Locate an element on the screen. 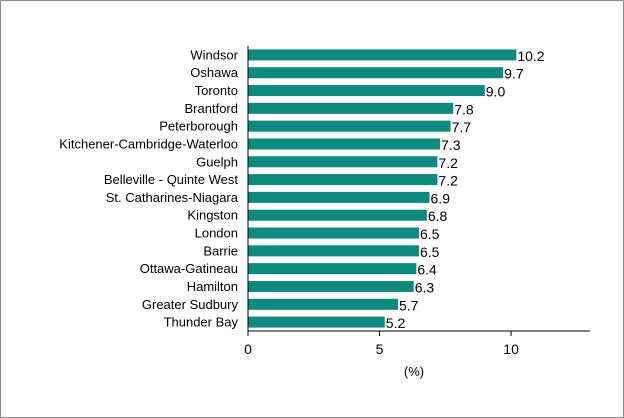 The image size is (624, 418). x-tick-label: 5 is located at coordinates (380, 349).